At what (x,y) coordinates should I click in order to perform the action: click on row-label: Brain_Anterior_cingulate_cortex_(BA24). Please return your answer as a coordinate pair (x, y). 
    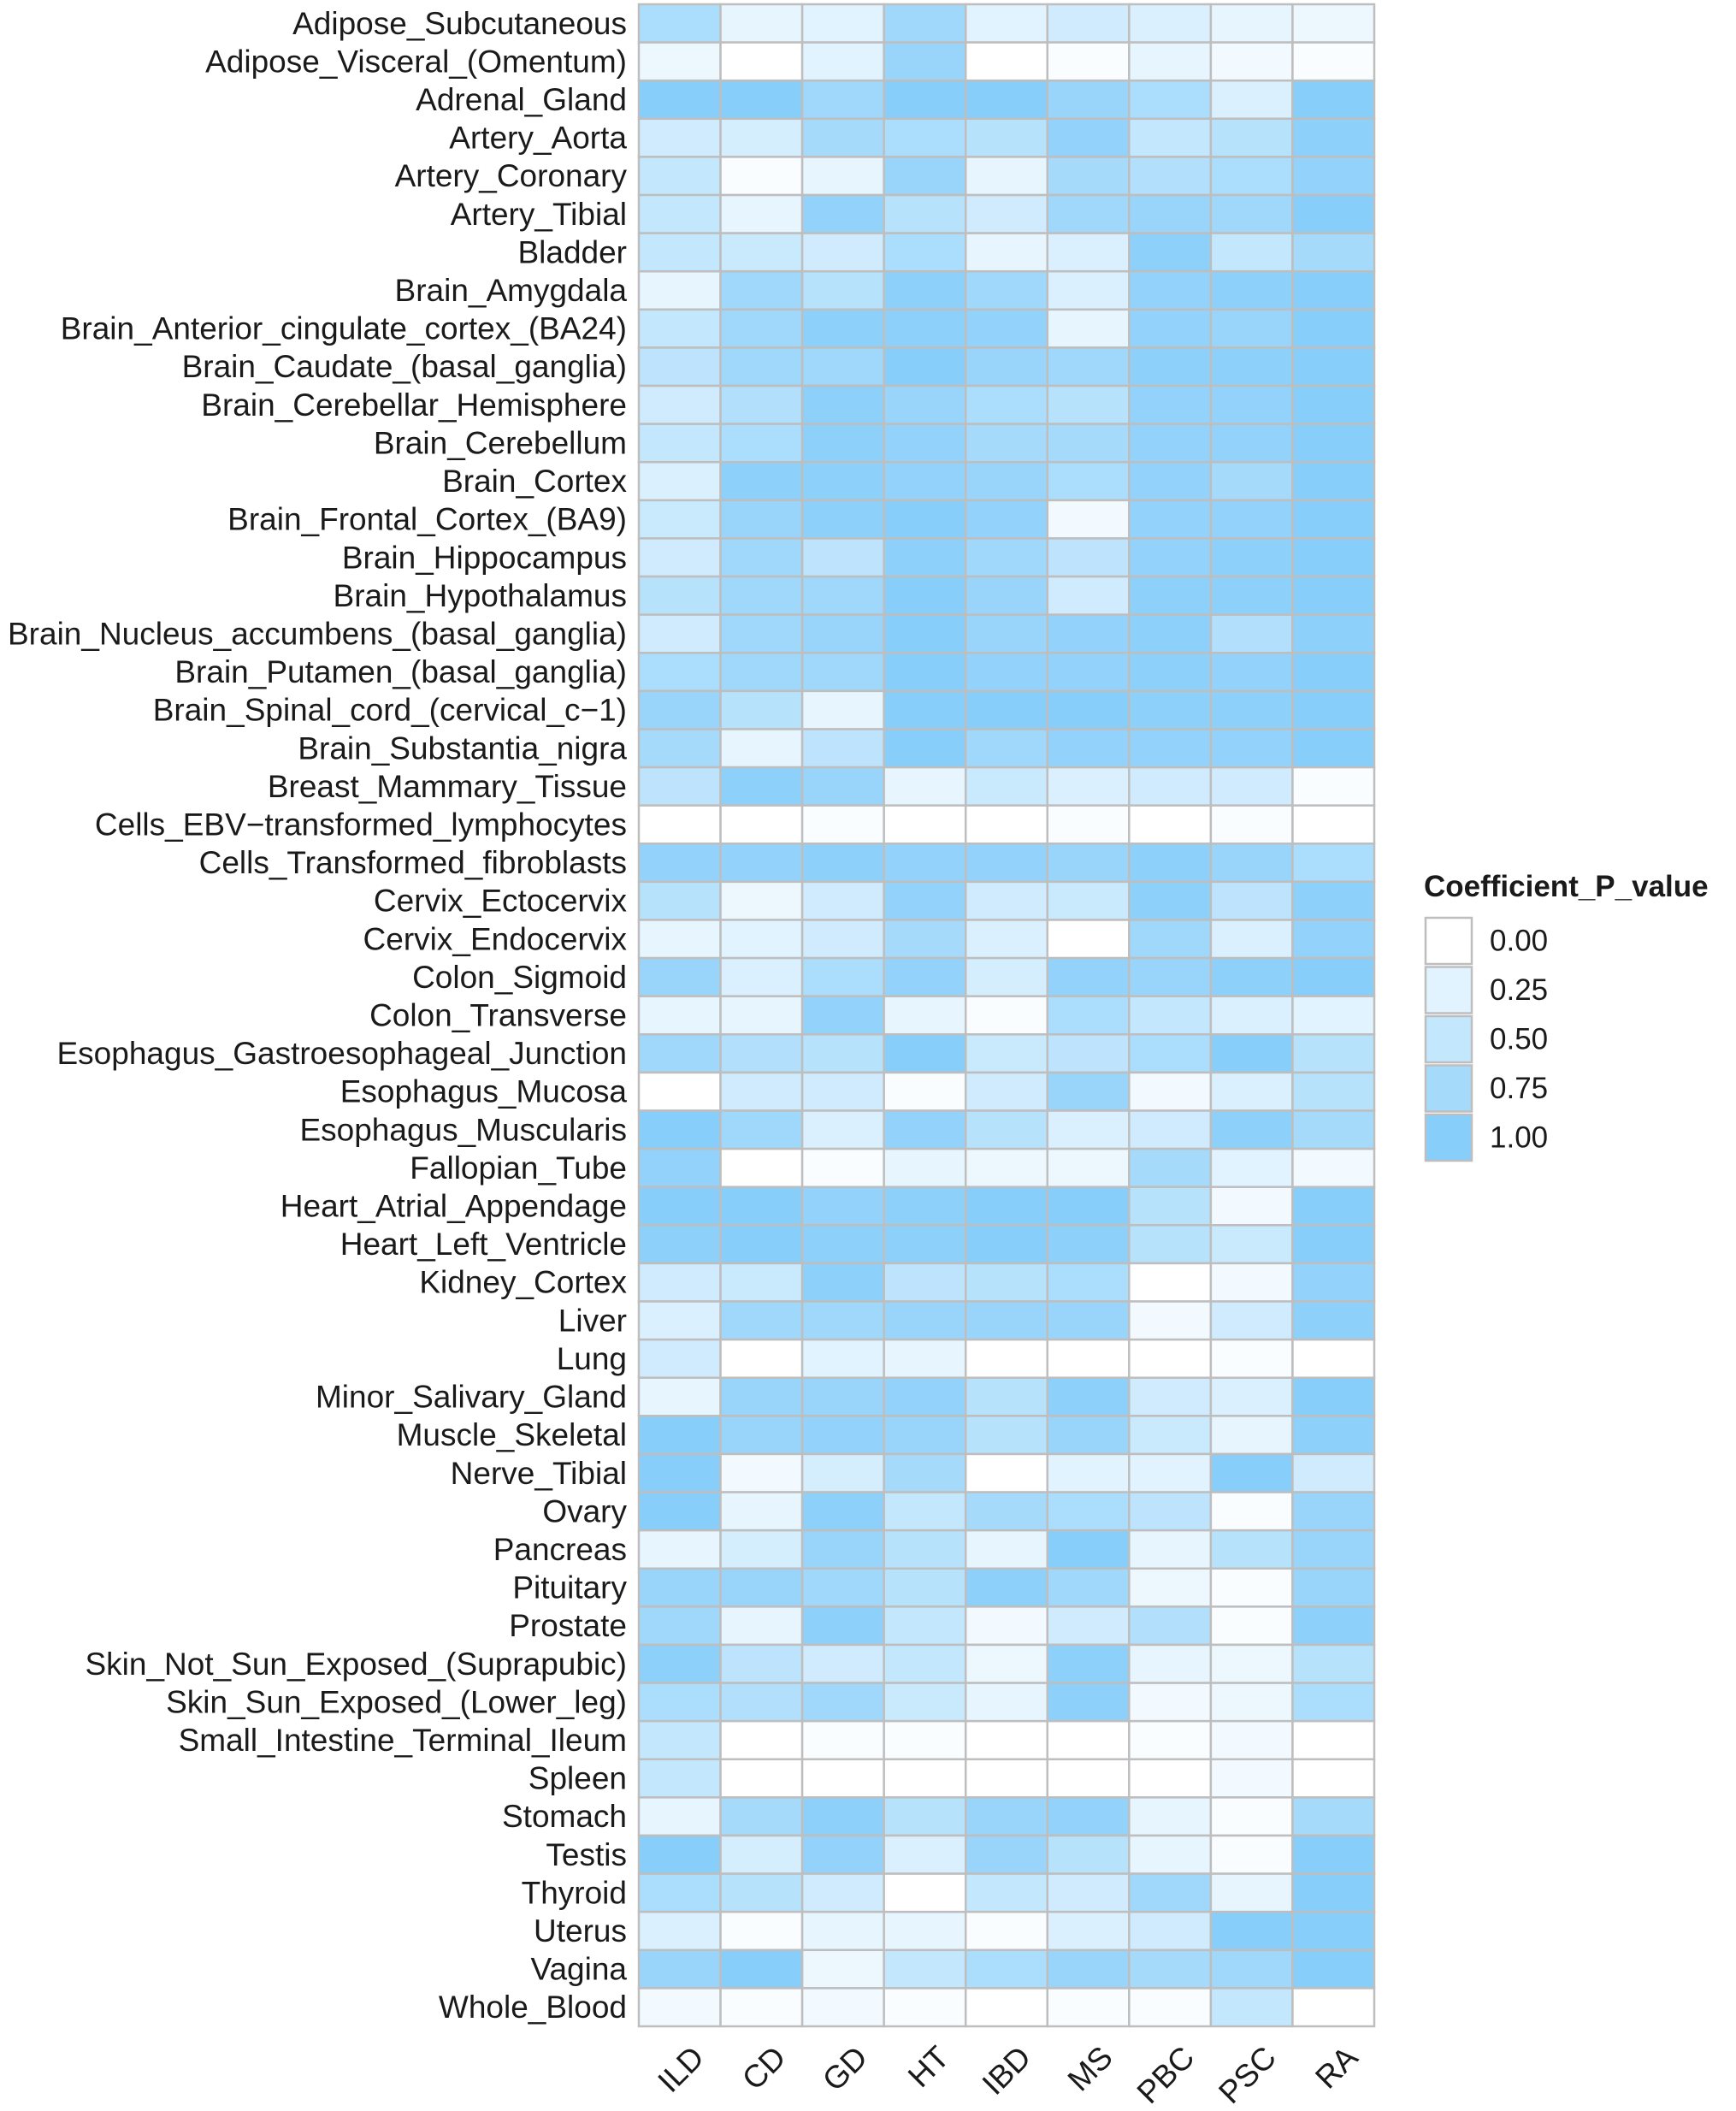
    Looking at the image, I should click on (344, 328).